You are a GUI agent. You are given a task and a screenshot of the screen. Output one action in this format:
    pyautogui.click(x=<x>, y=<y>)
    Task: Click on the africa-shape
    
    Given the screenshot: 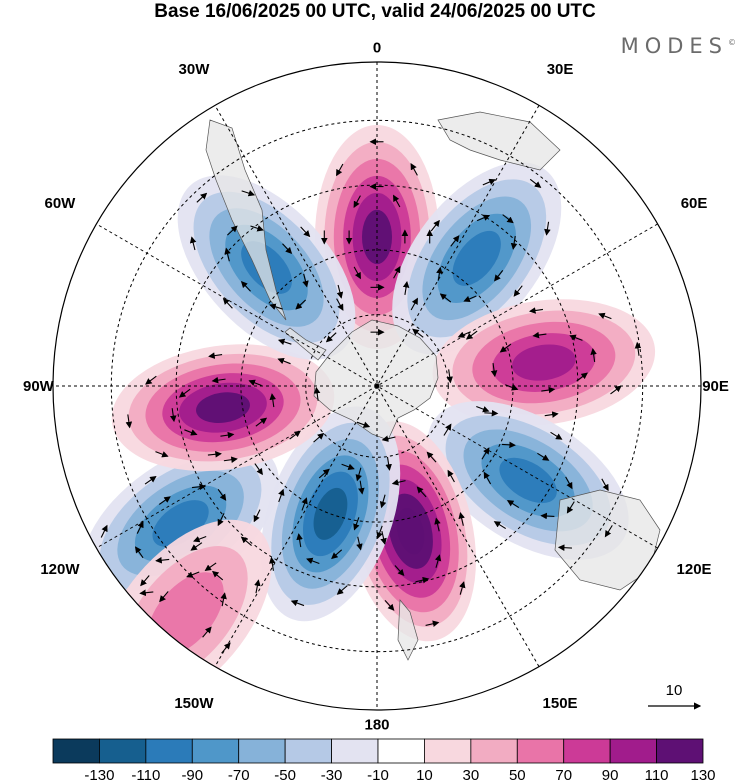 What is the action you would take?
    pyautogui.click(x=499, y=141)
    